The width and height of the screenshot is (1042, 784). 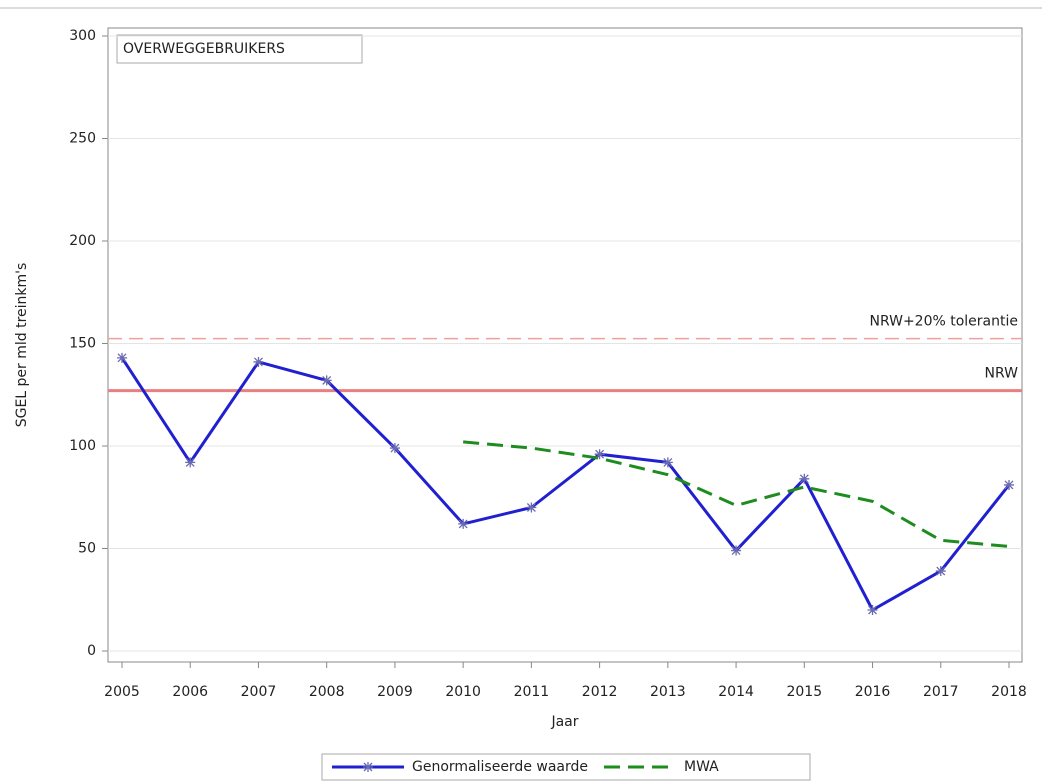 I want to click on x-tick-label: 2013, so click(x=668, y=692).